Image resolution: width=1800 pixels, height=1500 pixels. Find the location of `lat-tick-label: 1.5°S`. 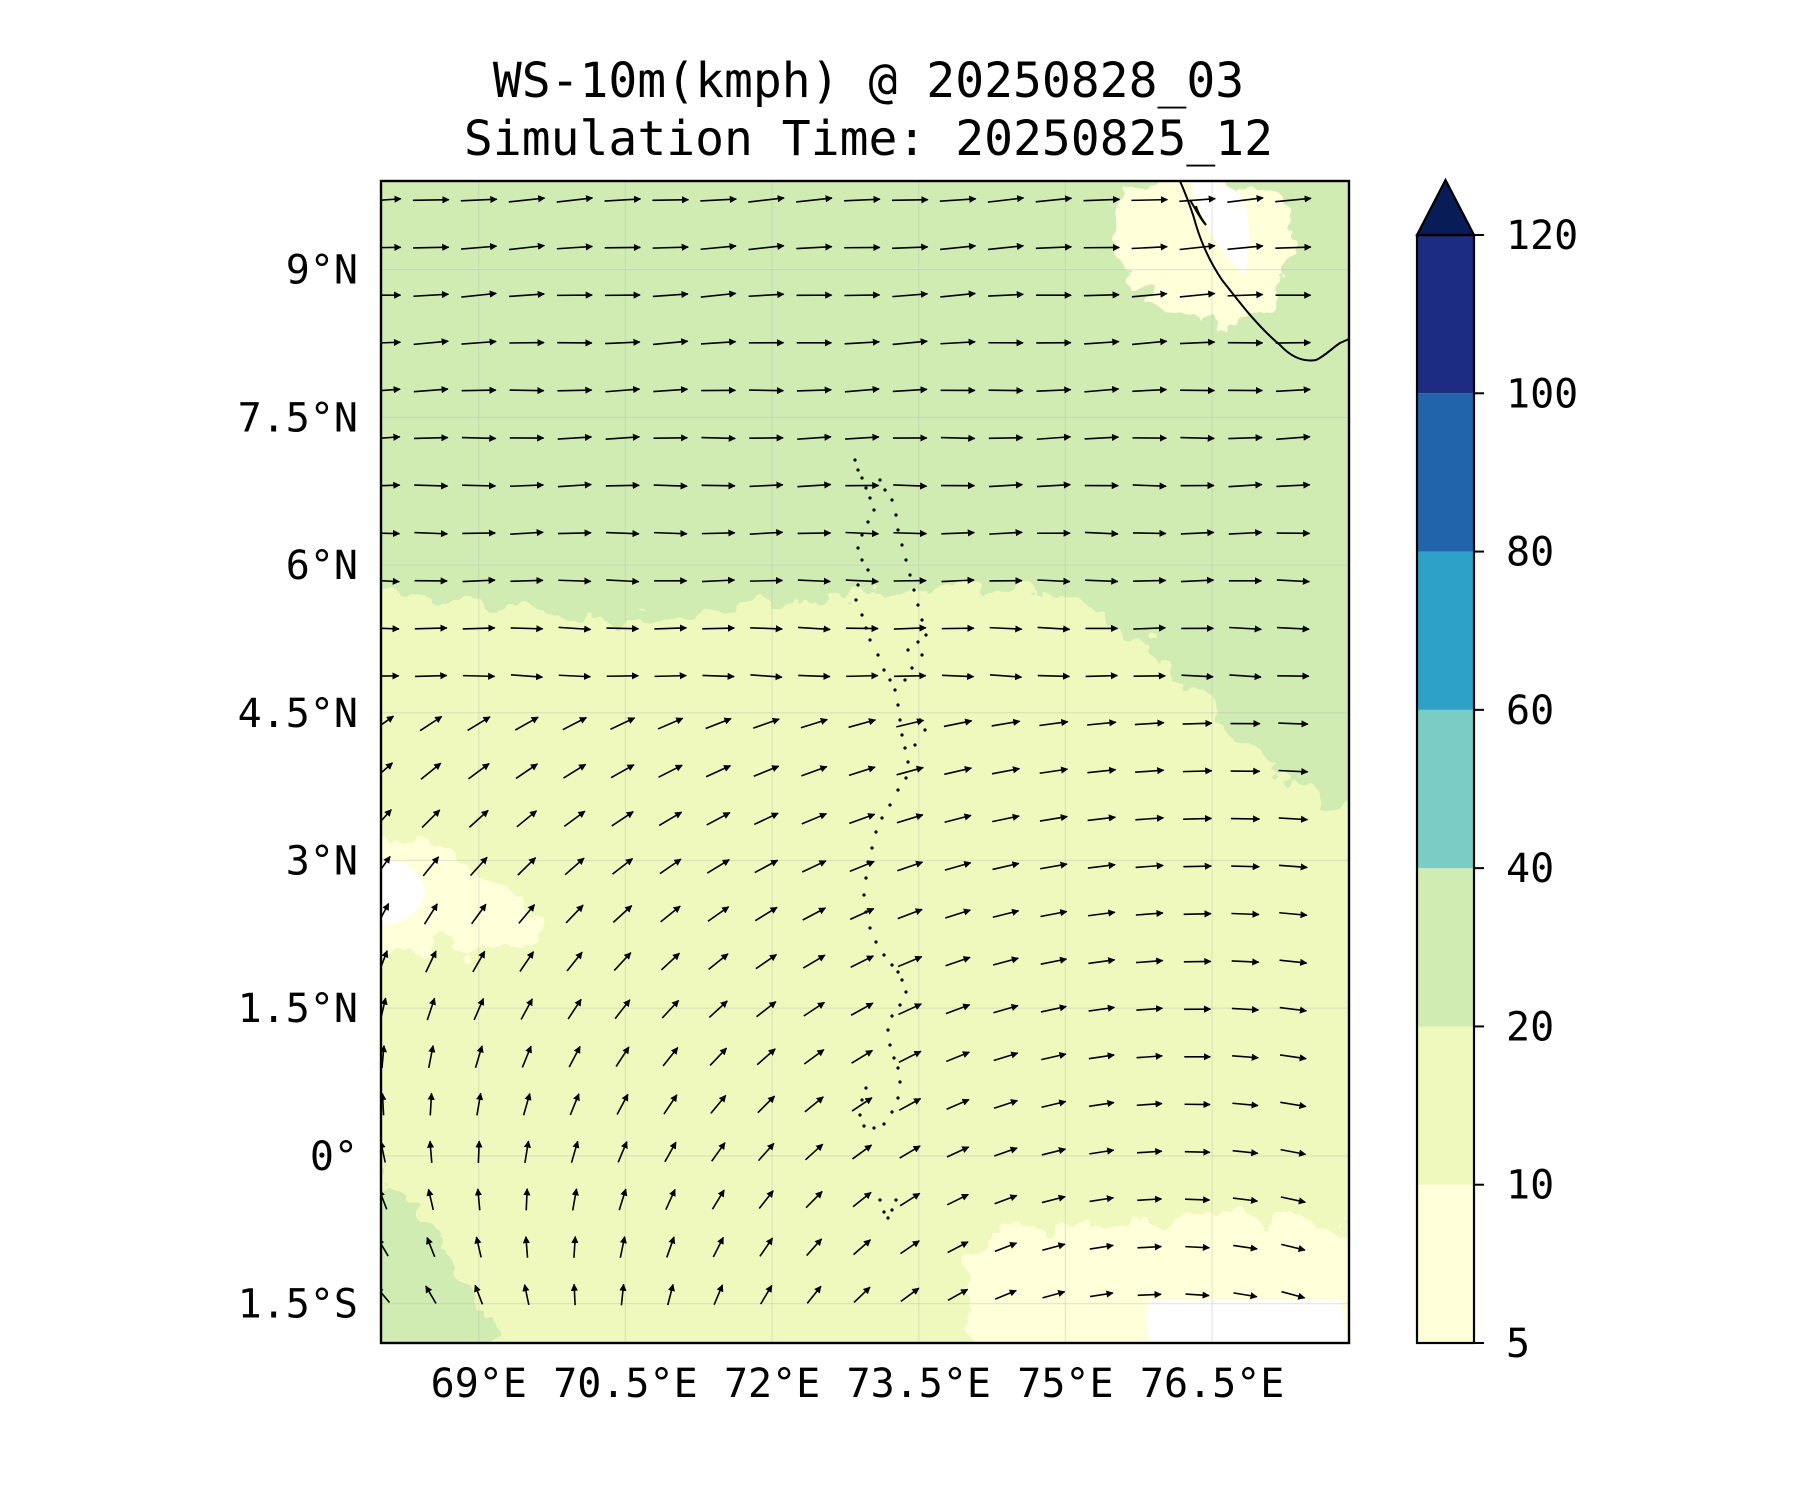

lat-tick-label: 1.5°S is located at coordinates (298, 1305).